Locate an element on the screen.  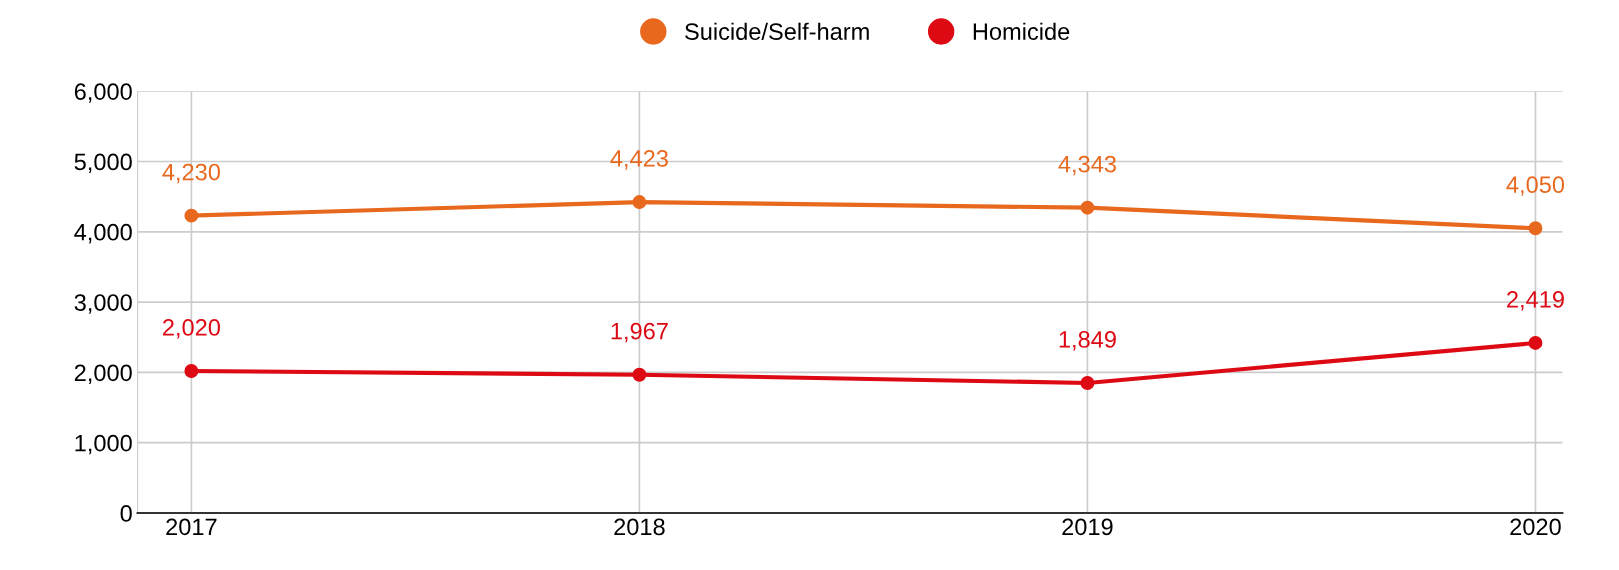
y-tick-label: 3,000 is located at coordinates (103, 304).